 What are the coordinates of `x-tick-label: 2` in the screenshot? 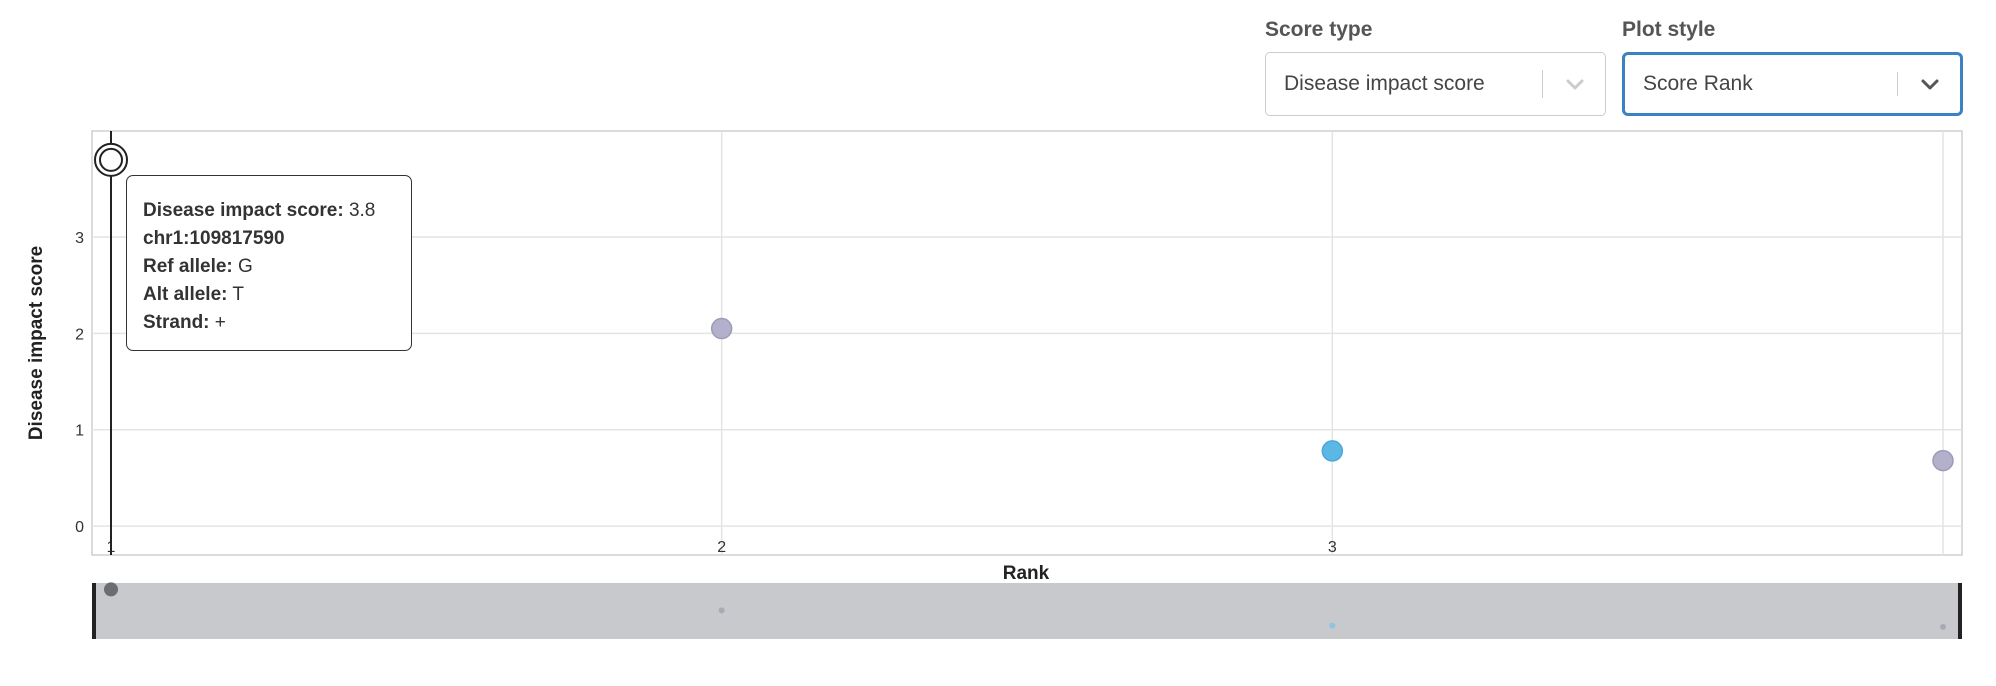 It's located at (721, 547).